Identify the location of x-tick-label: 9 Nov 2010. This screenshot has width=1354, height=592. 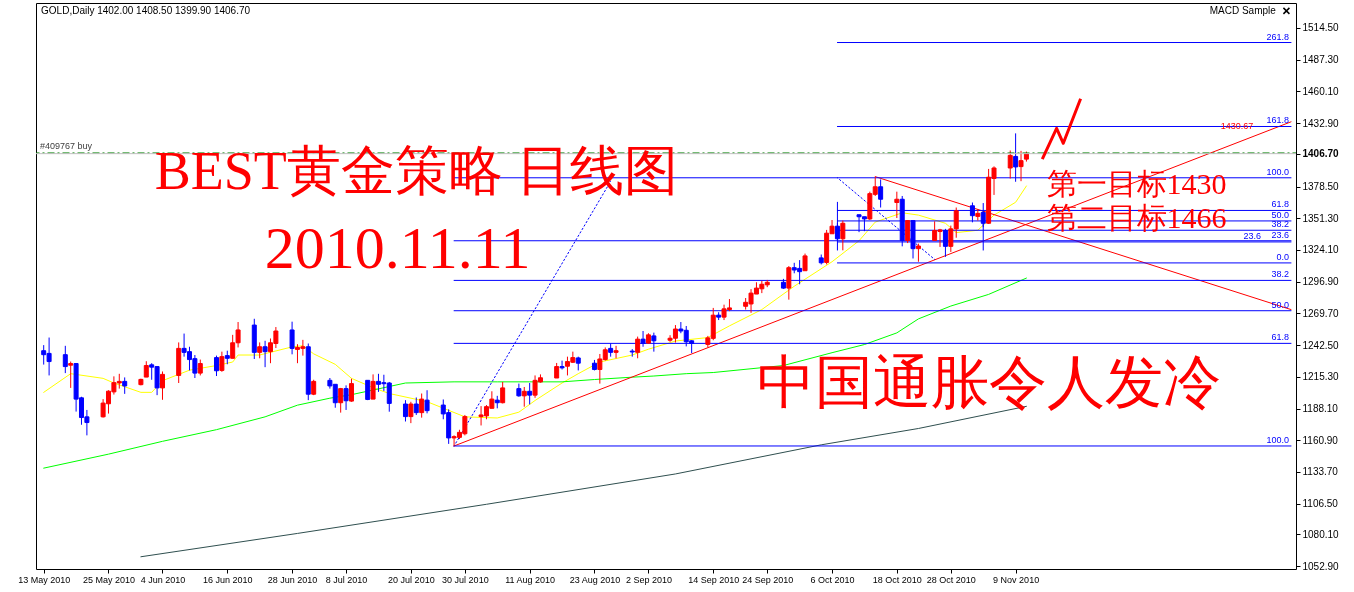
(1016, 579).